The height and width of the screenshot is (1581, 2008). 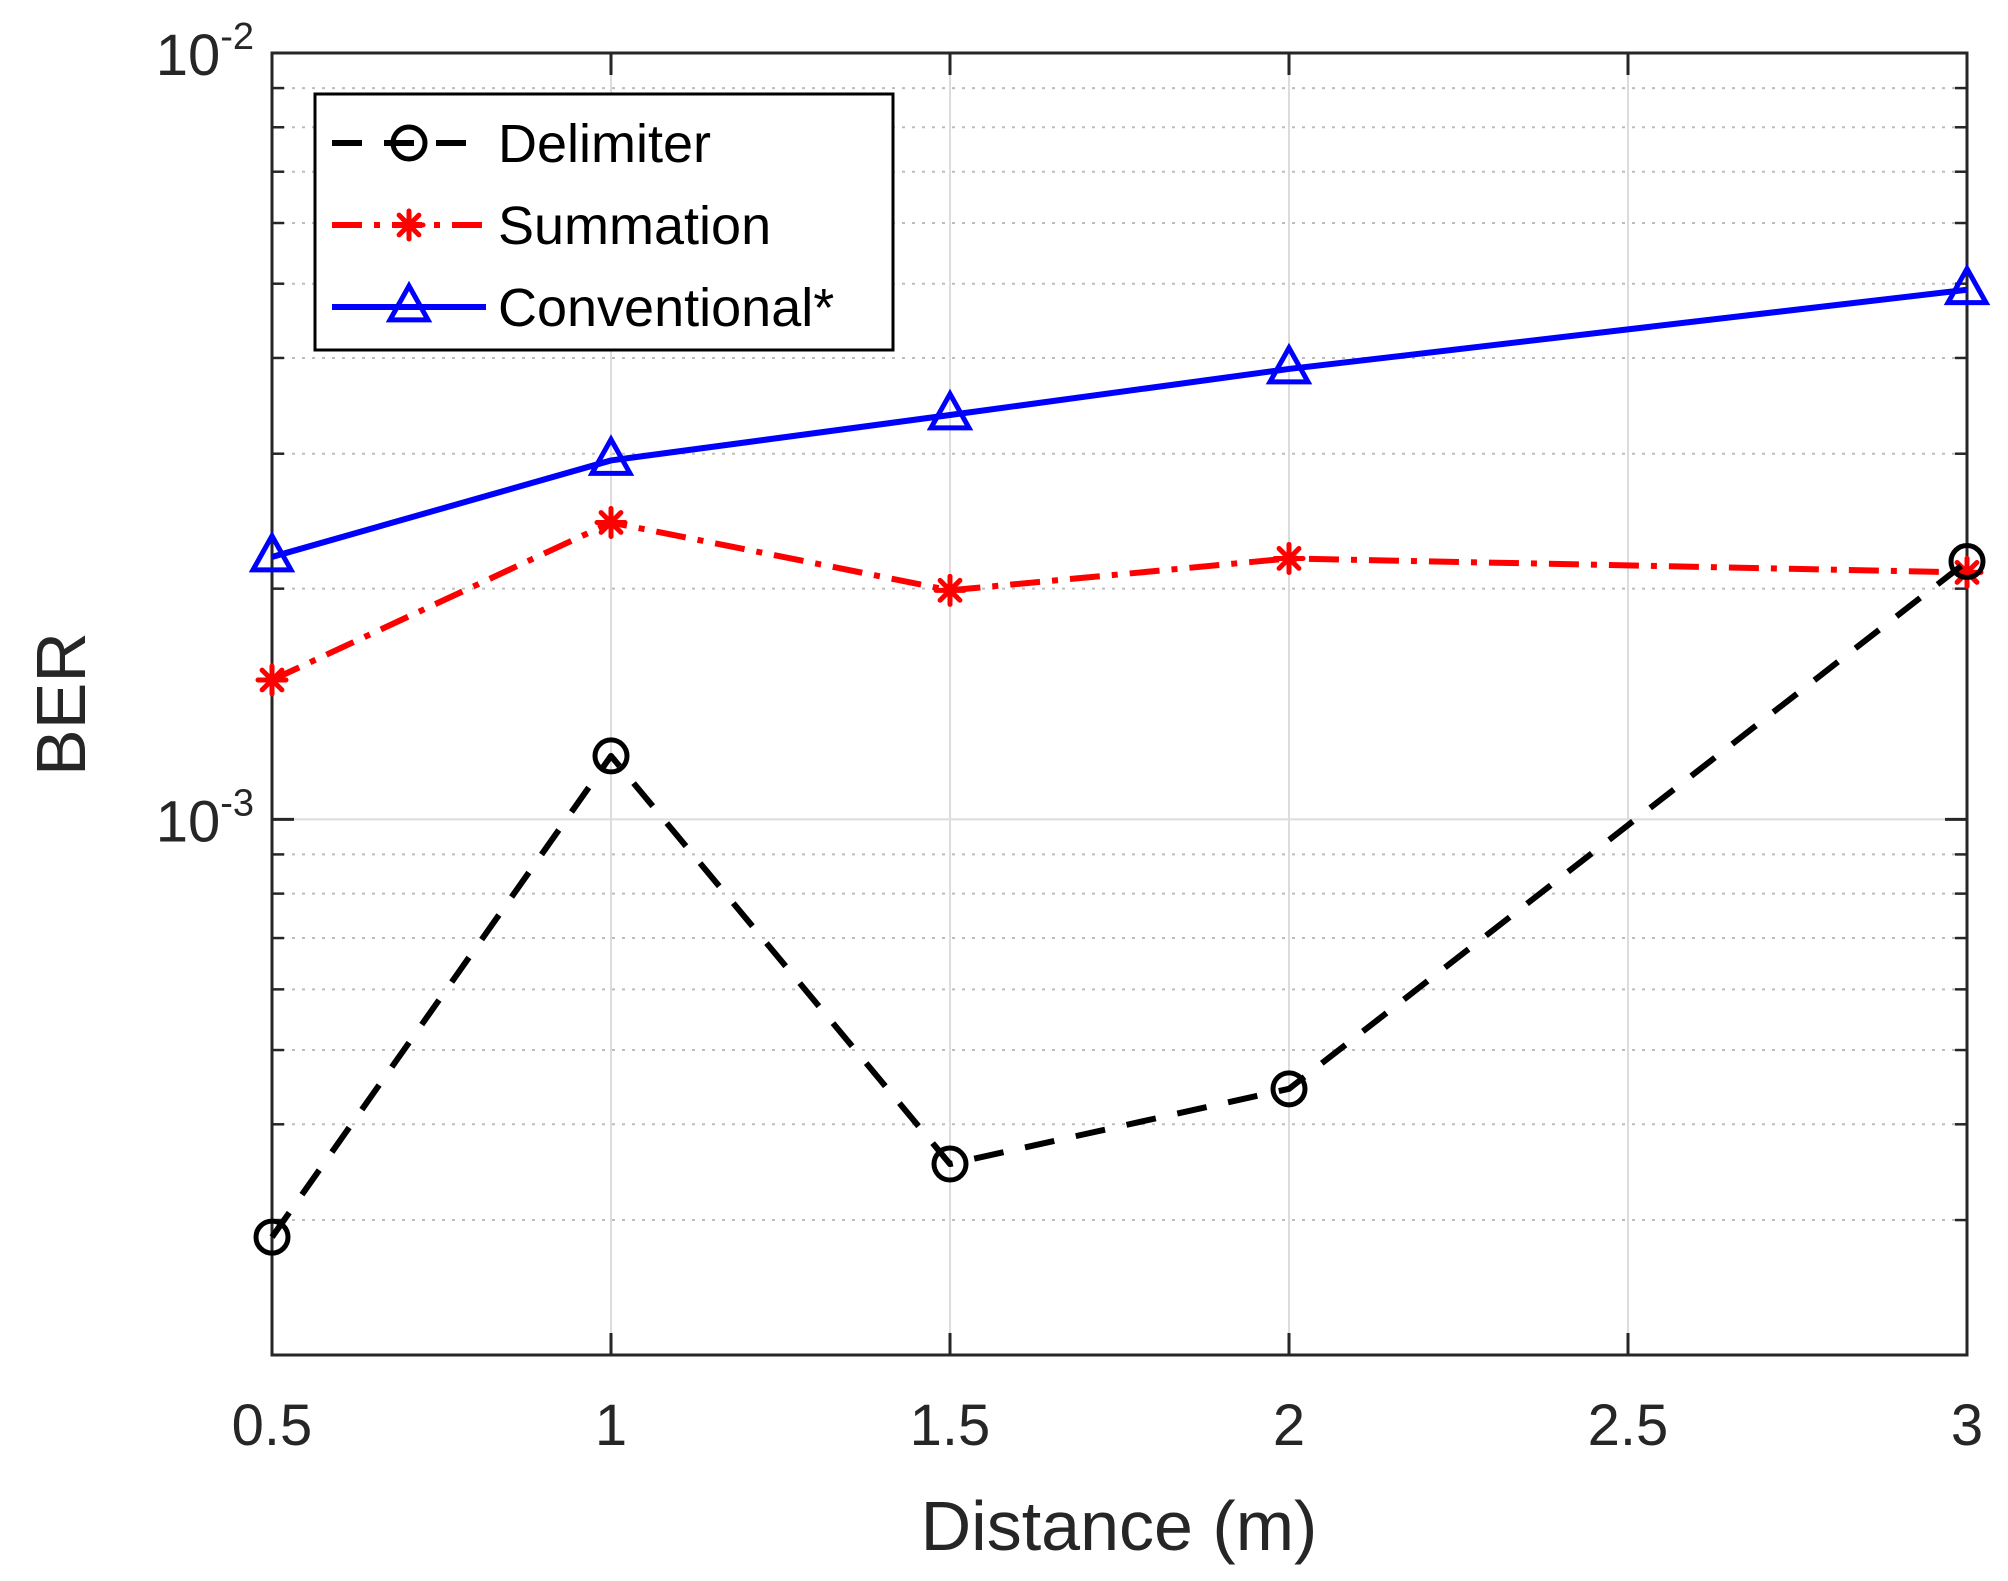 What do you see at coordinates (1628, 1425) in the screenshot?
I see `x-tick-label: 2.5` at bounding box center [1628, 1425].